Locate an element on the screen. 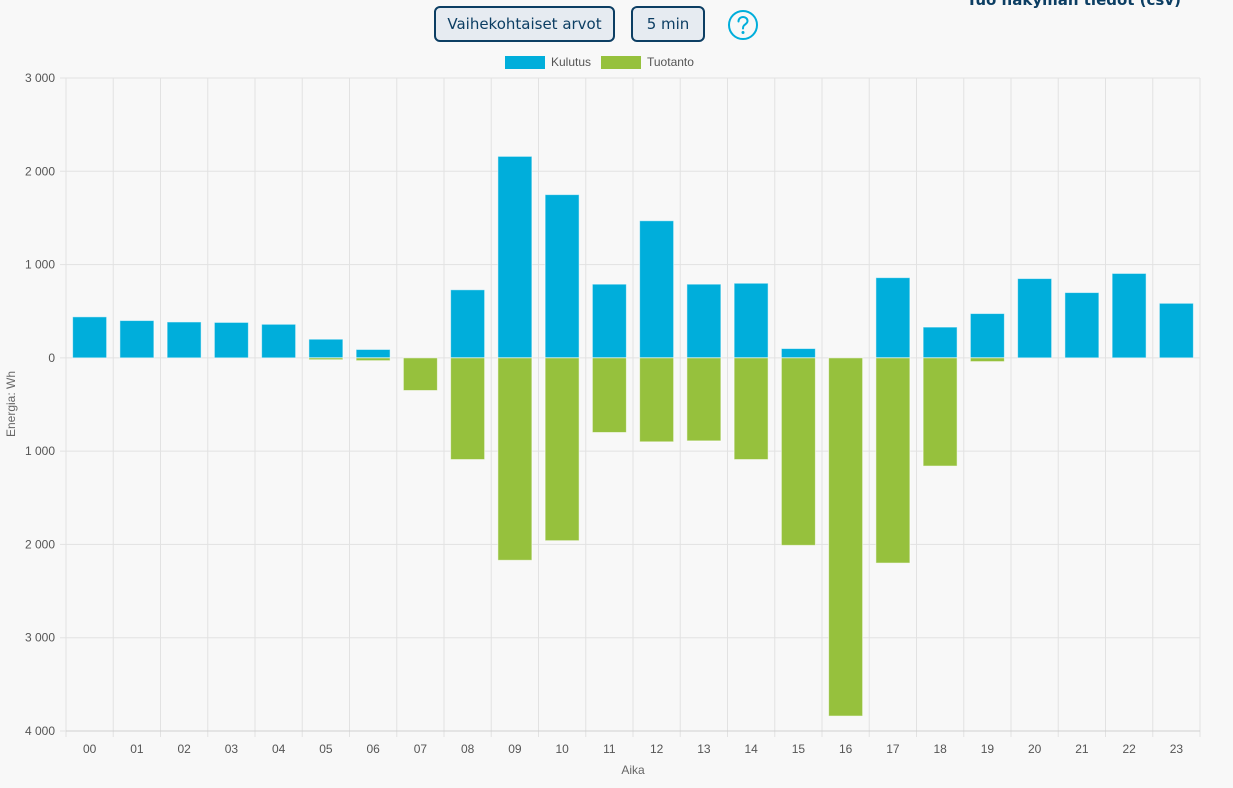  y-tick-label: 4 000 is located at coordinates (40, 731).